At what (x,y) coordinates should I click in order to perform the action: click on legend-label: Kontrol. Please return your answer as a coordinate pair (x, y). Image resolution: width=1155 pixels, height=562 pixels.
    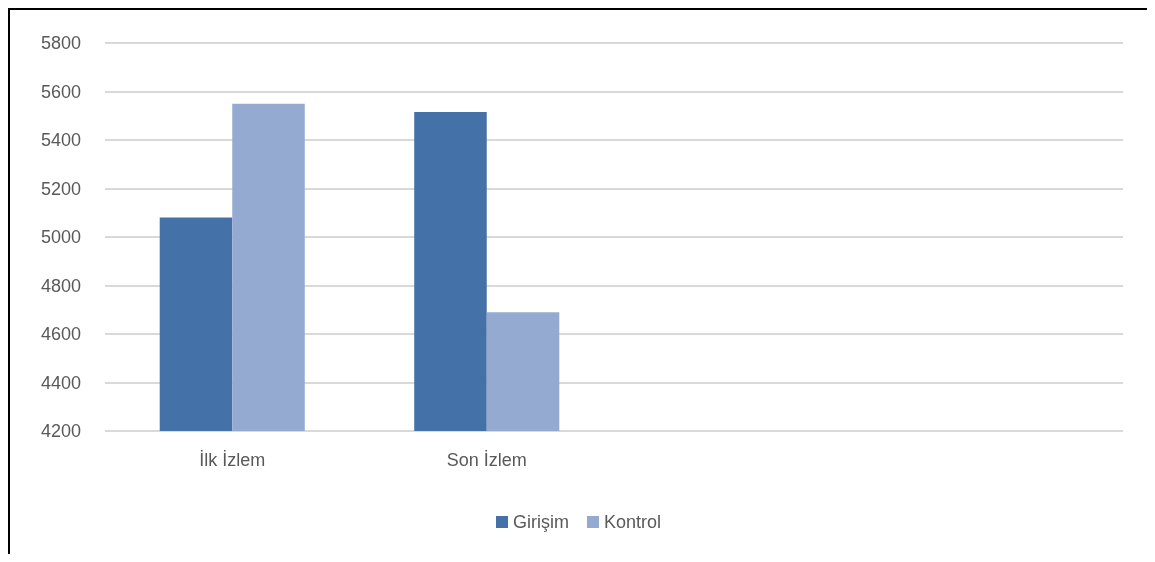
    Looking at the image, I should click on (632, 522).